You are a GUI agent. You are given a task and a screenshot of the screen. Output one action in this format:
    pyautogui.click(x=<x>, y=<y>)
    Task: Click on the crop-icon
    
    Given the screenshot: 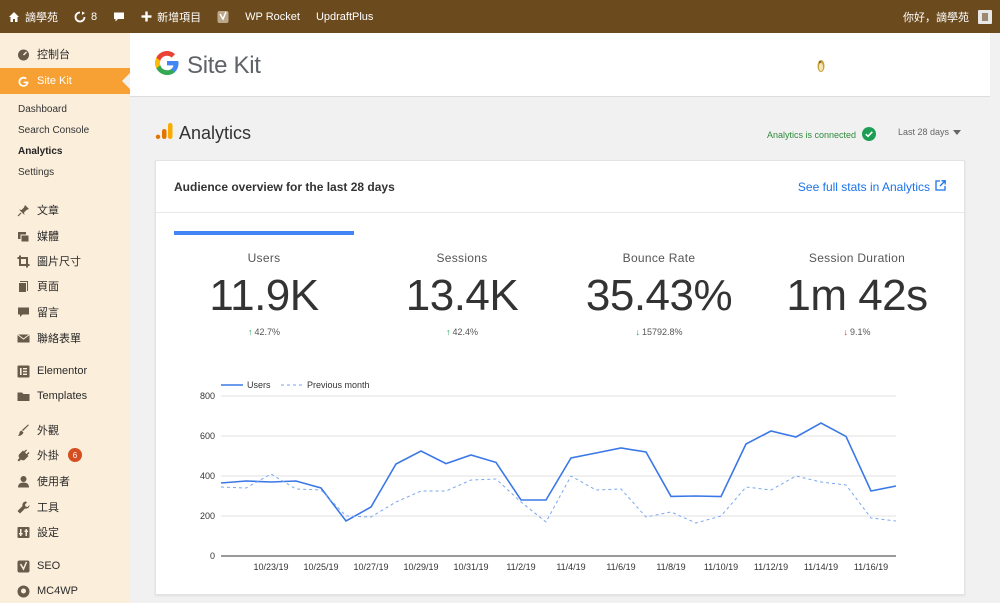 What is the action you would take?
    pyautogui.click(x=23, y=261)
    